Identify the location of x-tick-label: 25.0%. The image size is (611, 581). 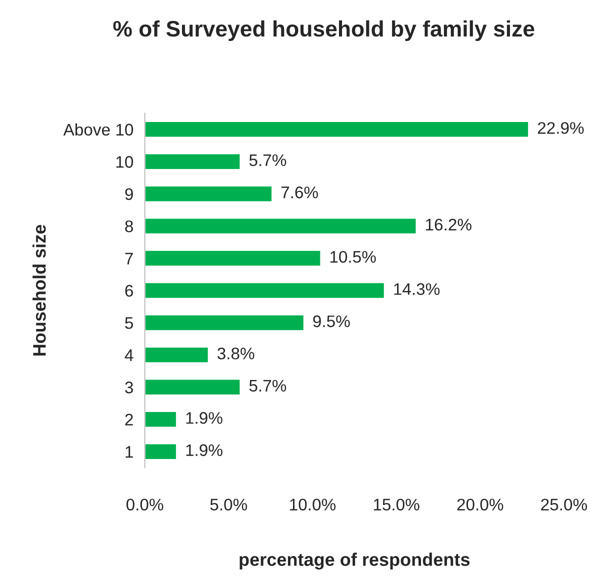
(564, 504).